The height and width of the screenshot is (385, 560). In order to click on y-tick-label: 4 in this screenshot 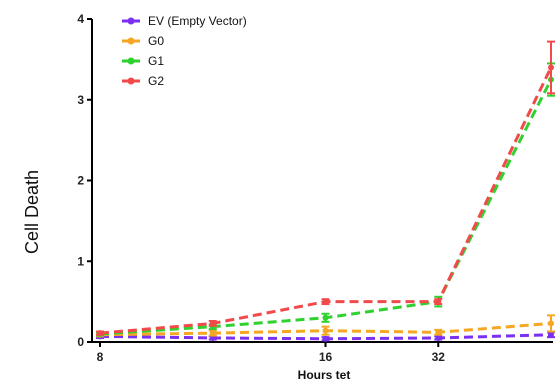, I will do `click(80, 19)`.